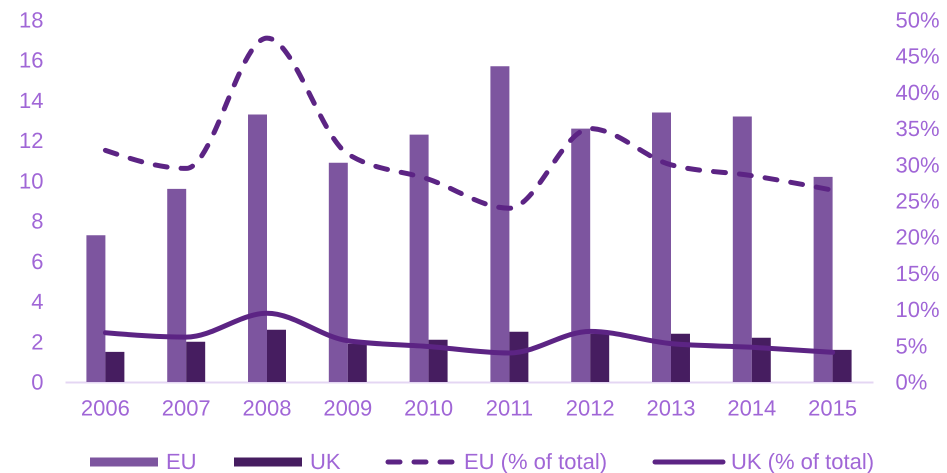 The width and height of the screenshot is (947, 473). I want to click on y2-tick-label: 10%, so click(918, 309).